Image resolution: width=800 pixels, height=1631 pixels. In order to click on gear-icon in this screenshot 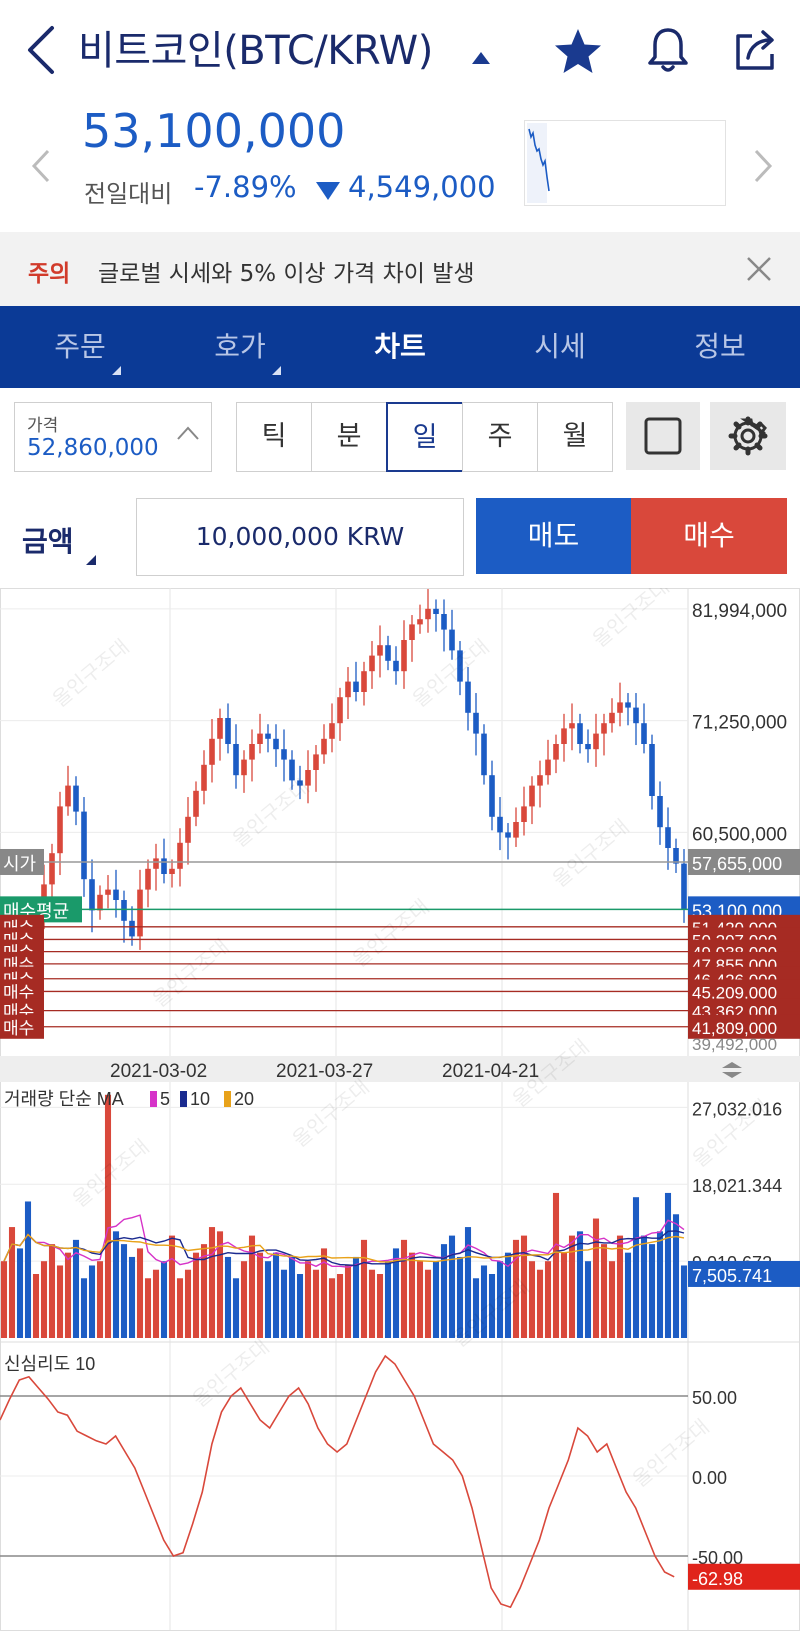, I will do `click(748, 436)`.